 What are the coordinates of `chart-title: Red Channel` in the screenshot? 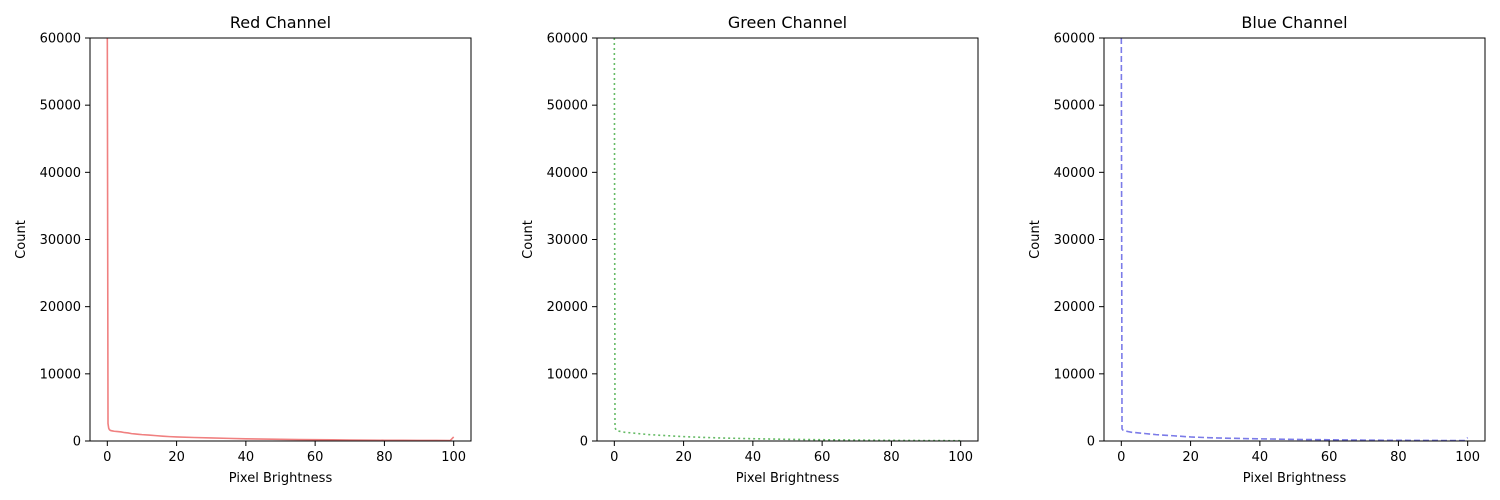 It's located at (280, 22).